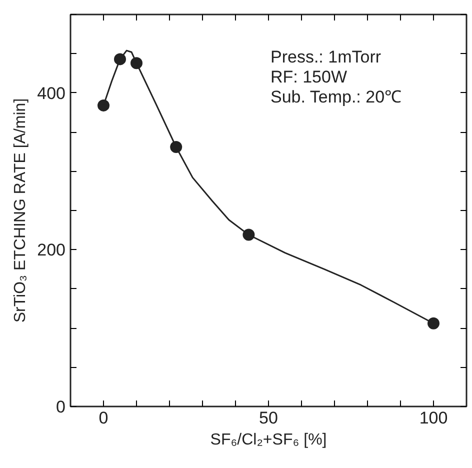  I want to click on x-tick-label: 0, so click(103, 418).